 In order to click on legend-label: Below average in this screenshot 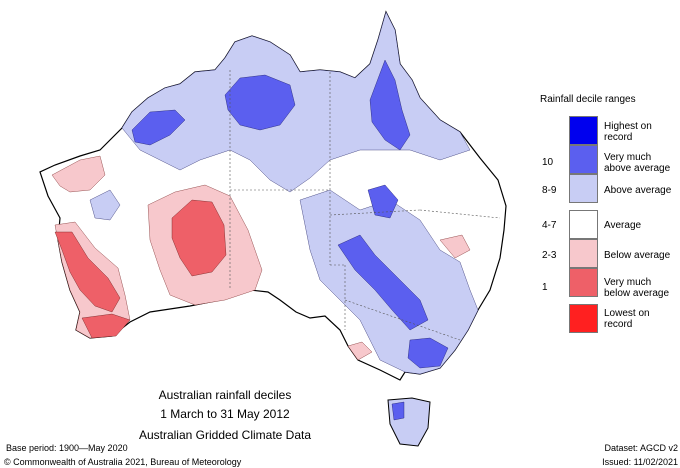, I will do `click(637, 255)`.